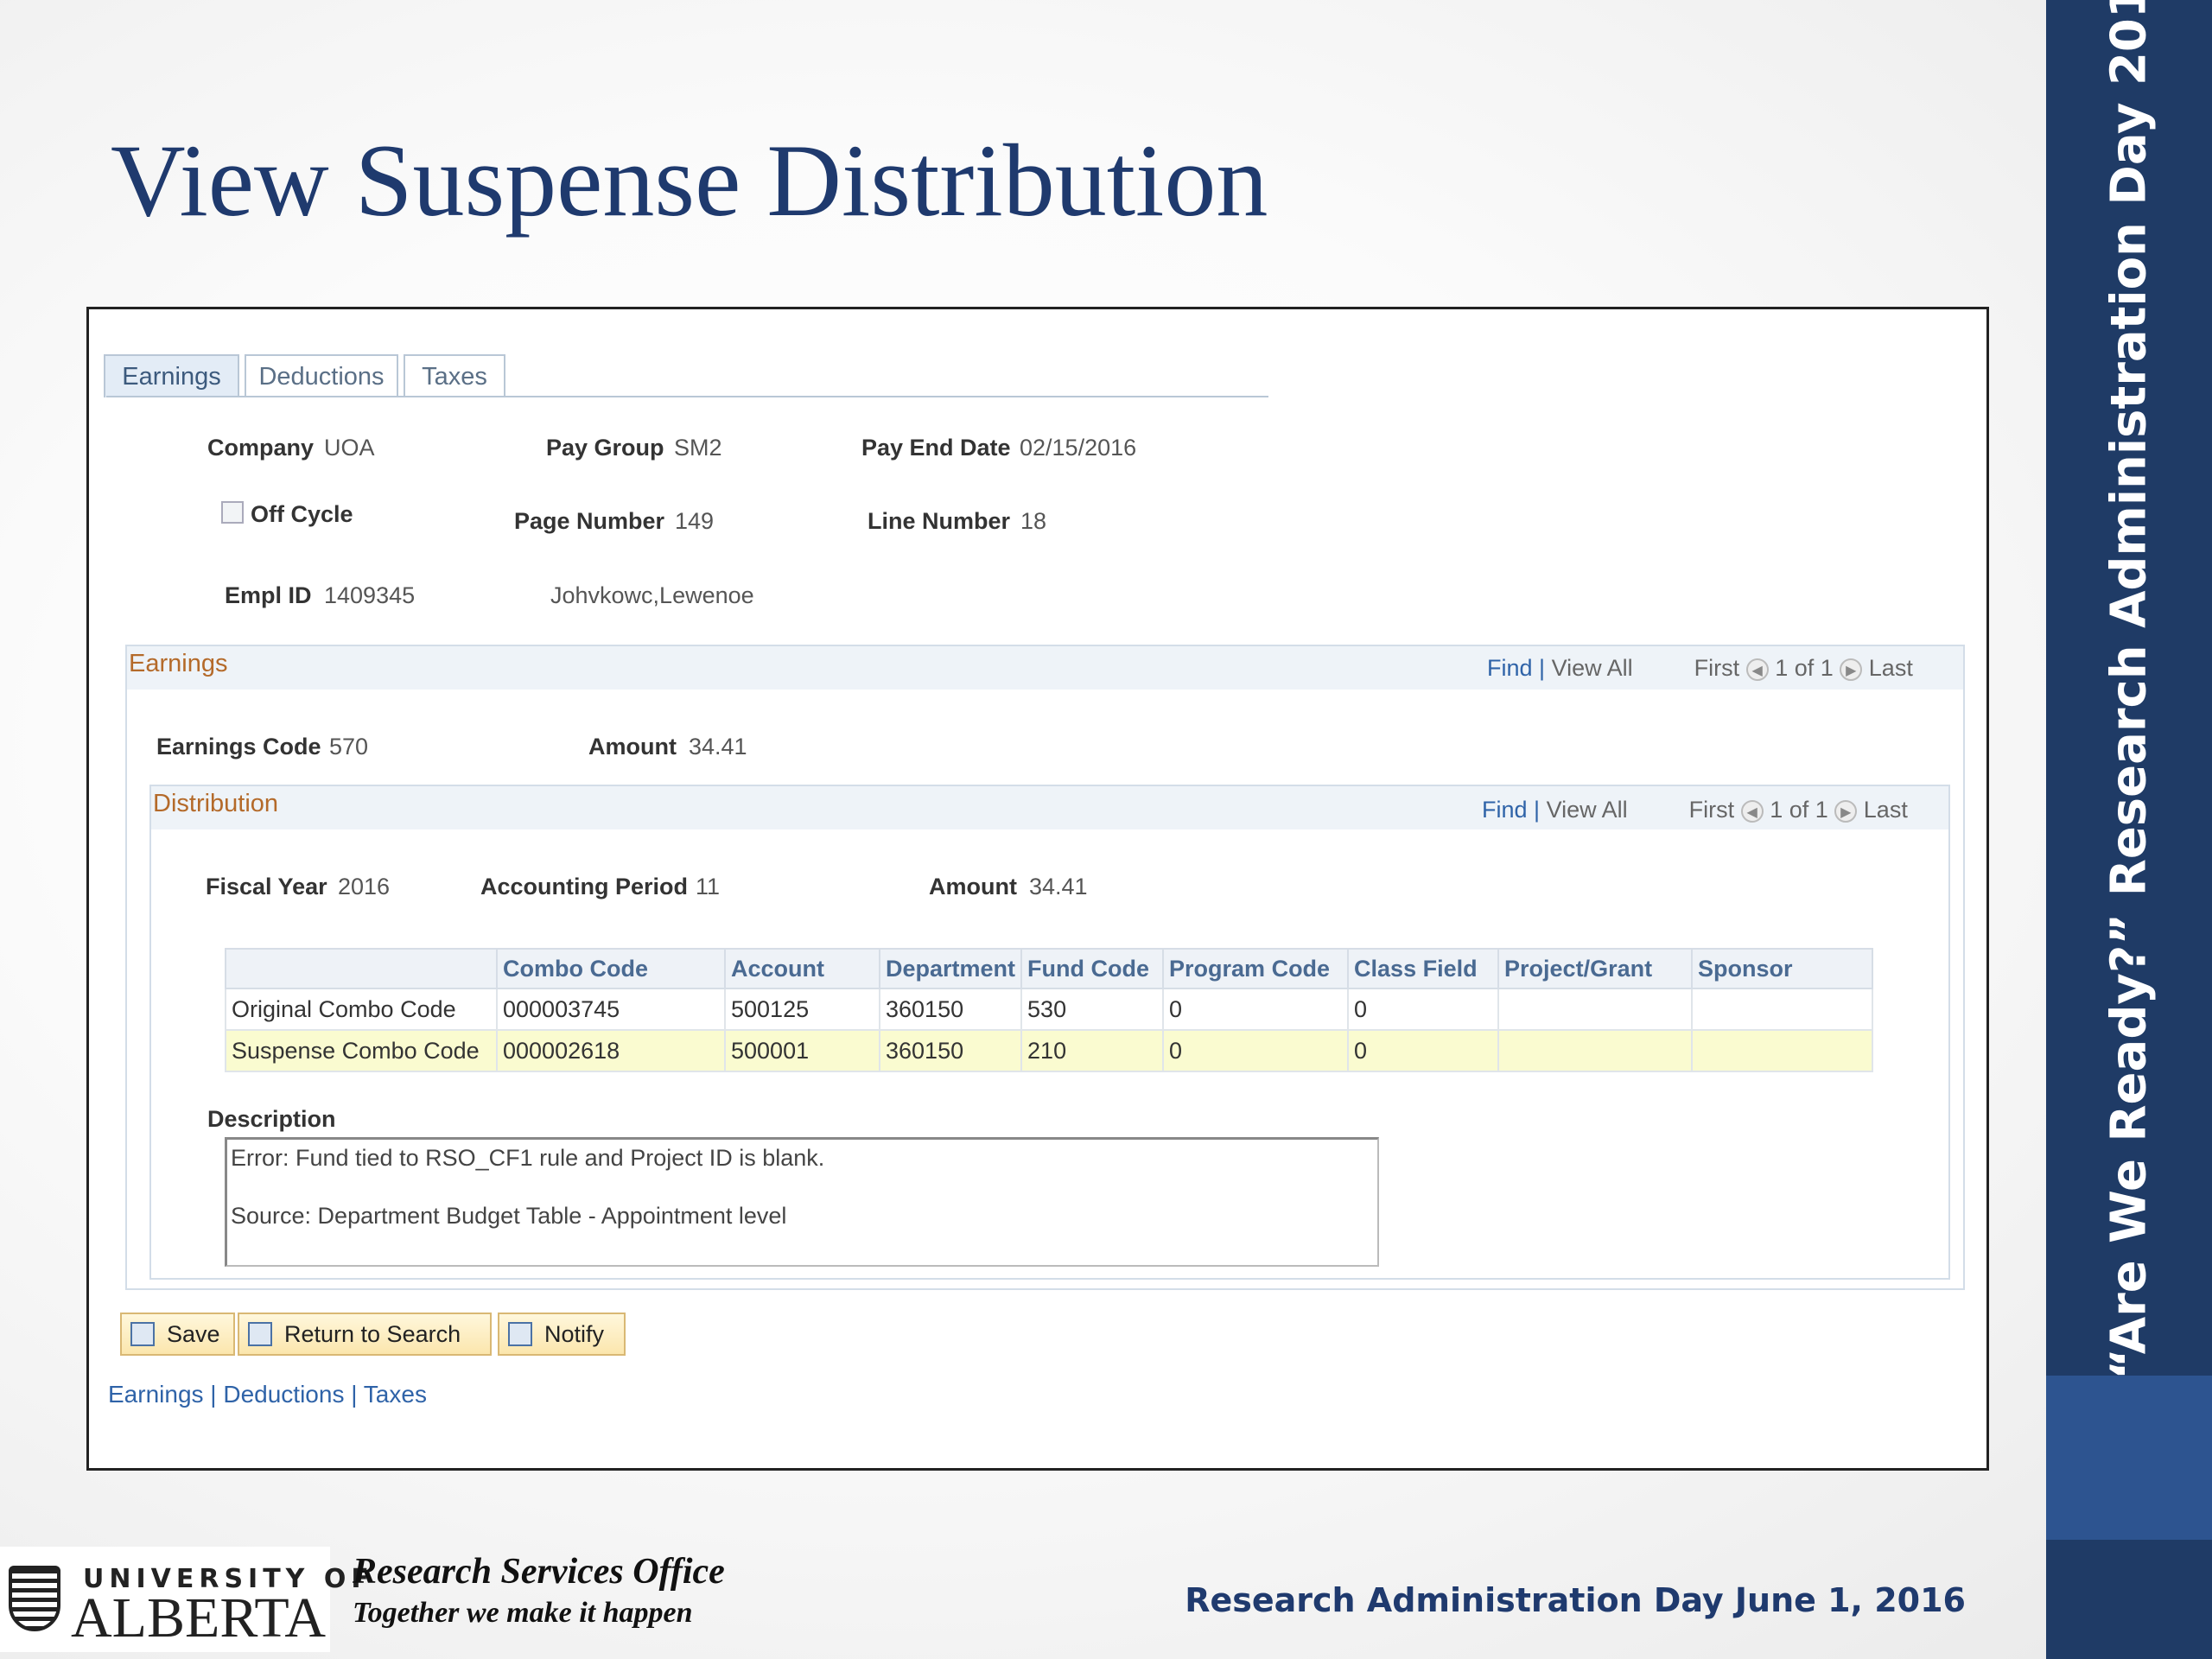  I want to click on distribution-amount-label: Amount, so click(973, 886).